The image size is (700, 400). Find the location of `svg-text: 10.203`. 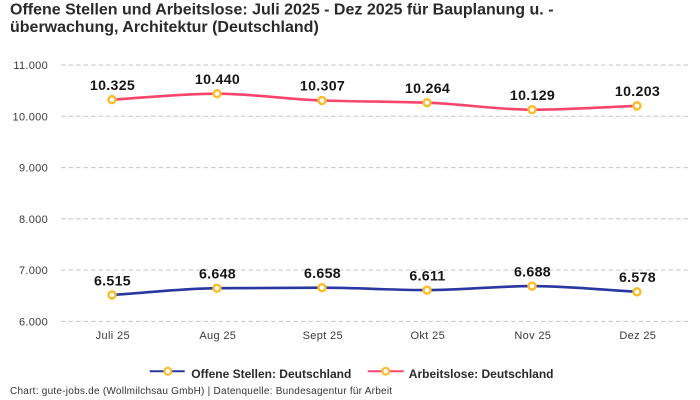

svg-text: 10.203 is located at coordinates (637, 92).